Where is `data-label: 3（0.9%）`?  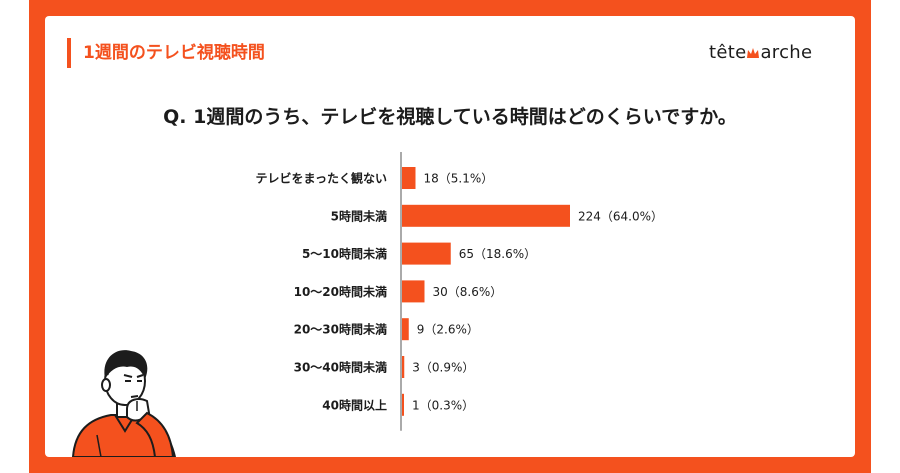
data-label: 3（0.9%） is located at coordinates (443, 368).